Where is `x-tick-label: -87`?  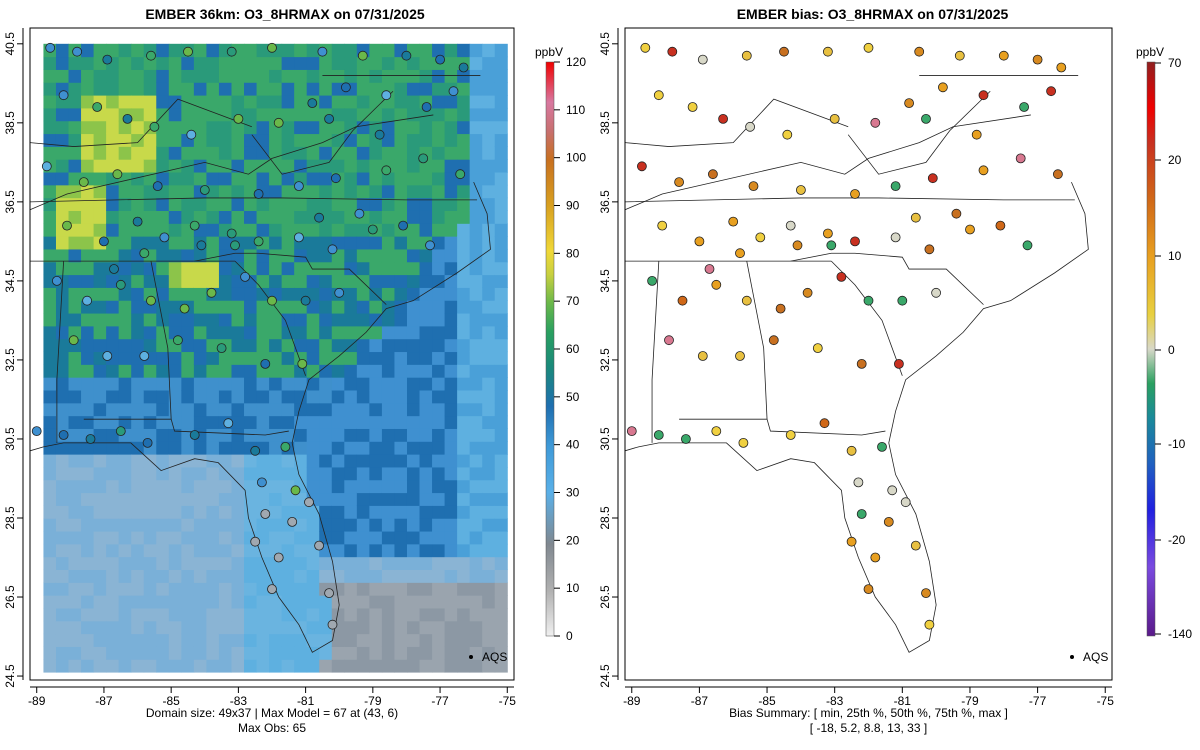 x-tick-label: -87 is located at coordinates (700, 701).